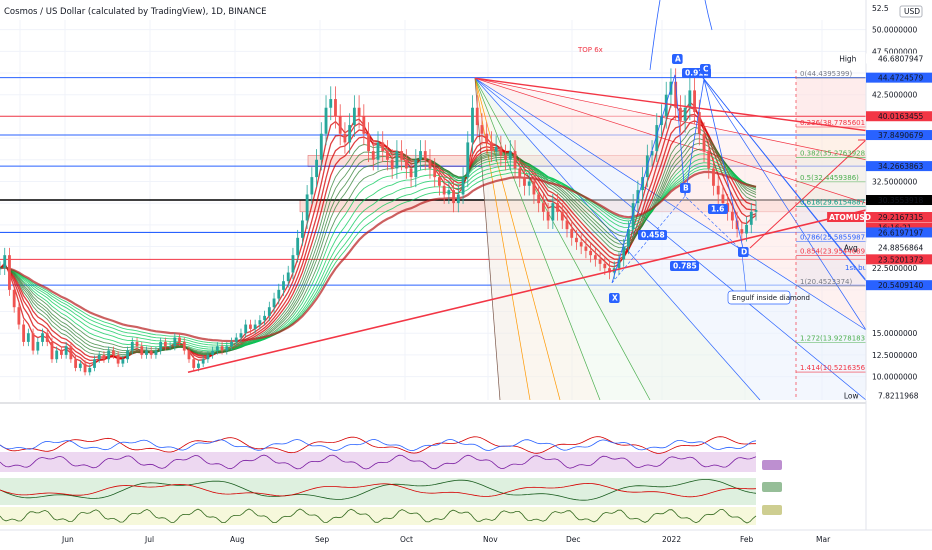  What do you see at coordinates (895, 333) in the screenshot?
I see `y-tick-label: 15.0000000` at bounding box center [895, 333].